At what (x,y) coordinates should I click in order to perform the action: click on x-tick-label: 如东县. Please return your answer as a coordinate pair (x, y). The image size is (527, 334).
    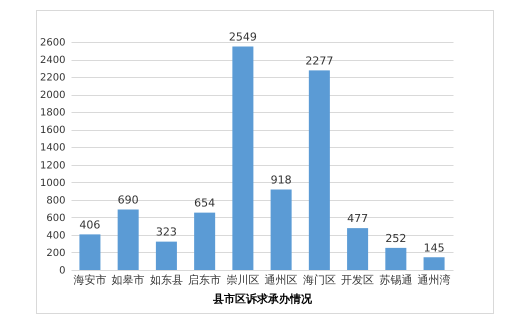
    Looking at the image, I should click on (166, 280).